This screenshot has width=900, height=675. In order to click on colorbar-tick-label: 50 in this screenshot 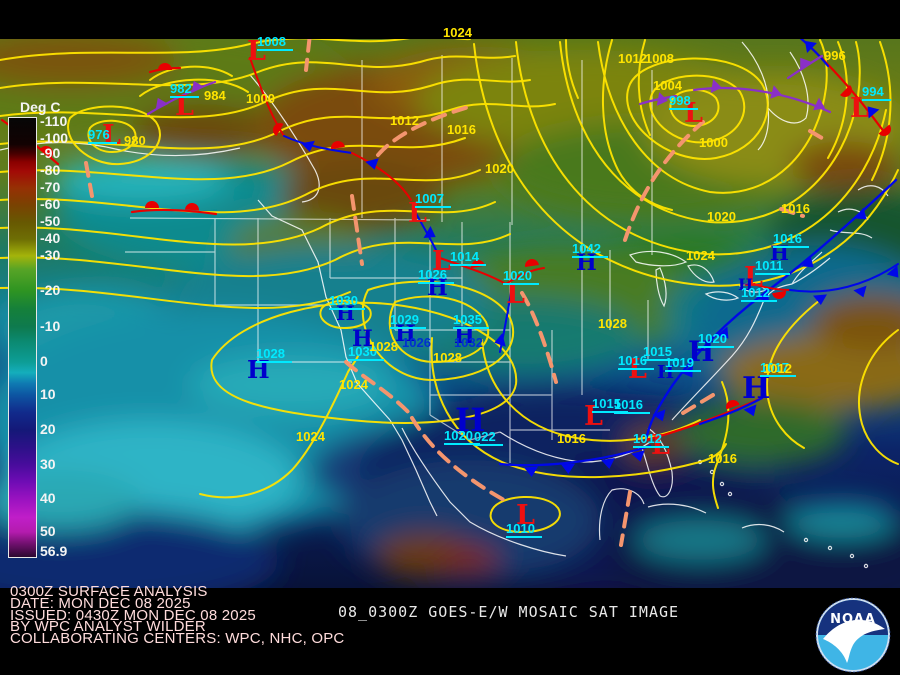, I will do `click(48, 531)`.